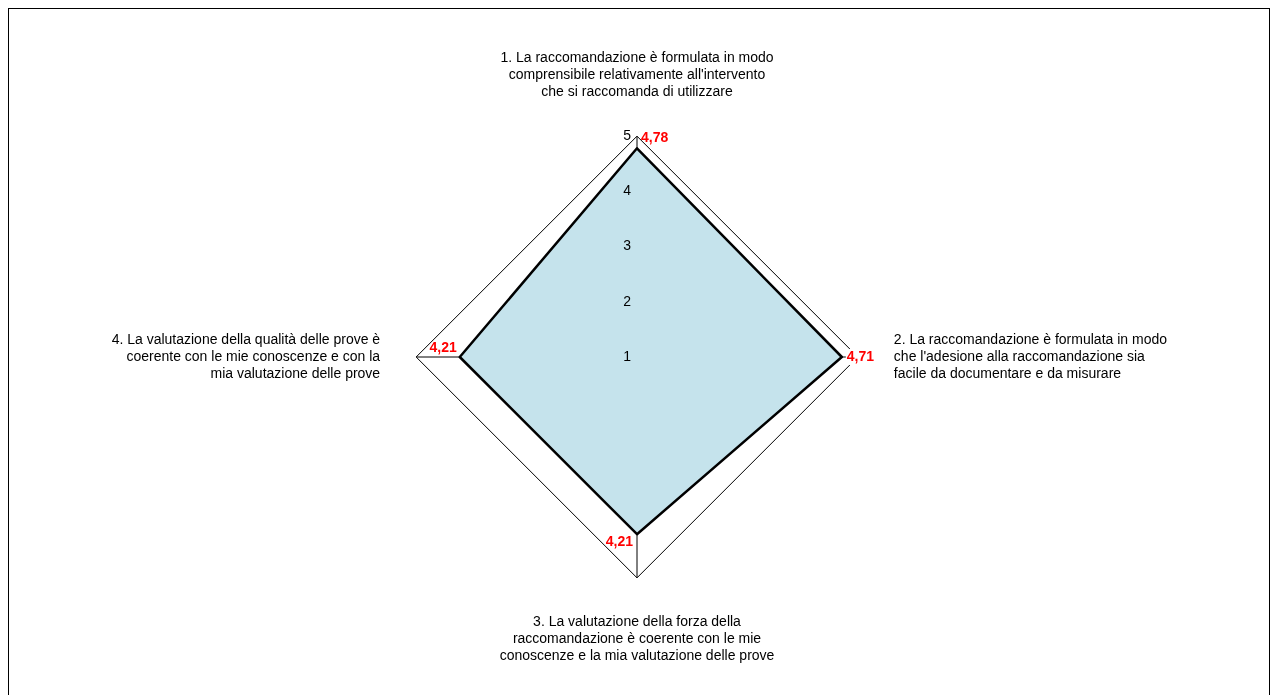  I want to click on spoke-label: 3. La valutazione della forza della raccomandazione è coerente con le mie conoscenze e la mia valutazione delle prove, so click(637, 638).